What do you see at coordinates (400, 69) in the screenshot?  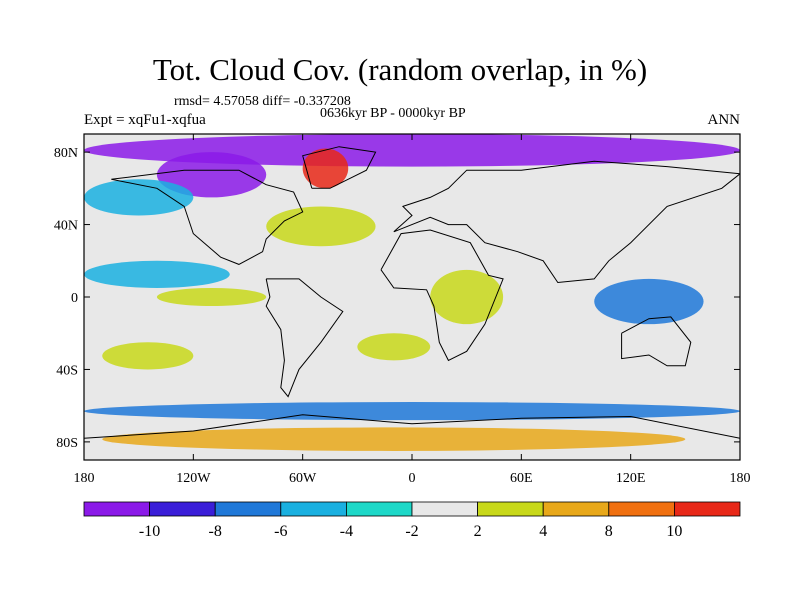 I see `chart-title: Tot. Cloud Cov. (random overlap, in %)` at bounding box center [400, 69].